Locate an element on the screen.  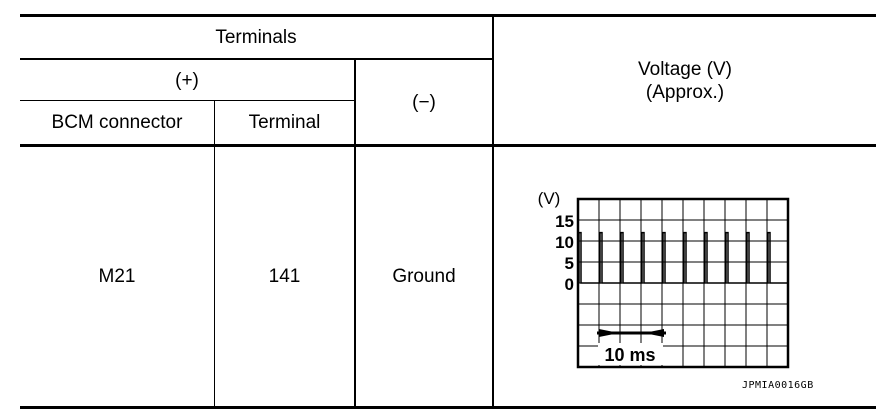
y-tick-label: 10 is located at coordinates (564, 242).